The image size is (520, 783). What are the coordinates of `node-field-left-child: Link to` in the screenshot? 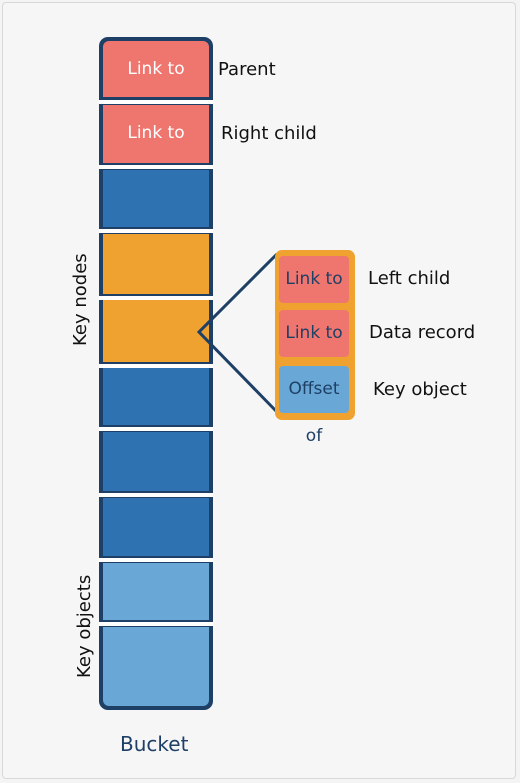 It's located at (314, 279).